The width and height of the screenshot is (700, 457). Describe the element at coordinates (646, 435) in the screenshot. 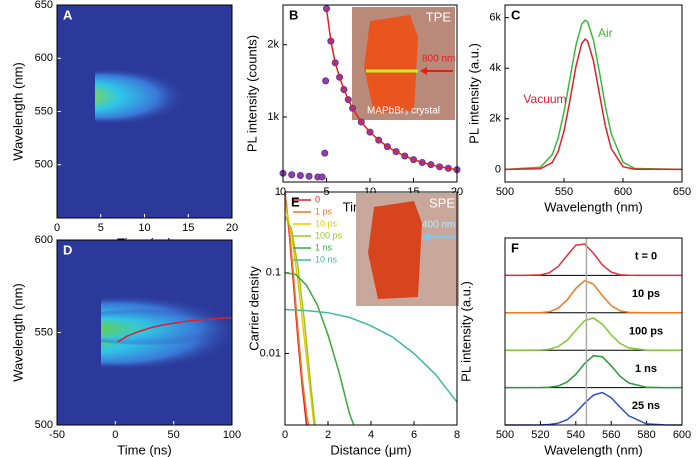

I see `x-tick-label: 580` at that location.